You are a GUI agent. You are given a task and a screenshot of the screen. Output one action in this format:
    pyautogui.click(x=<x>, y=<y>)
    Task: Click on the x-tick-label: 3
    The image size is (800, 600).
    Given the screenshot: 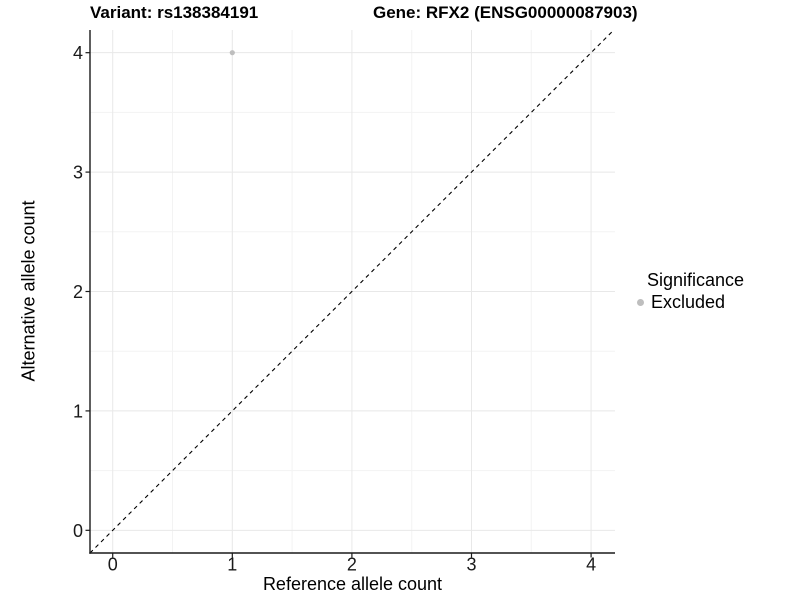 What is the action you would take?
    pyautogui.click(x=471, y=565)
    